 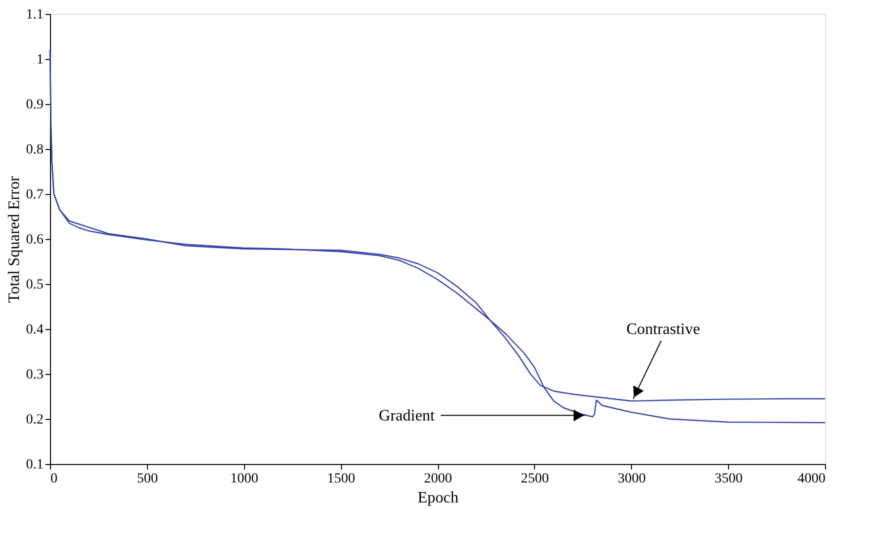 What do you see at coordinates (438, 498) in the screenshot?
I see `x-axis-title: Epoch` at bounding box center [438, 498].